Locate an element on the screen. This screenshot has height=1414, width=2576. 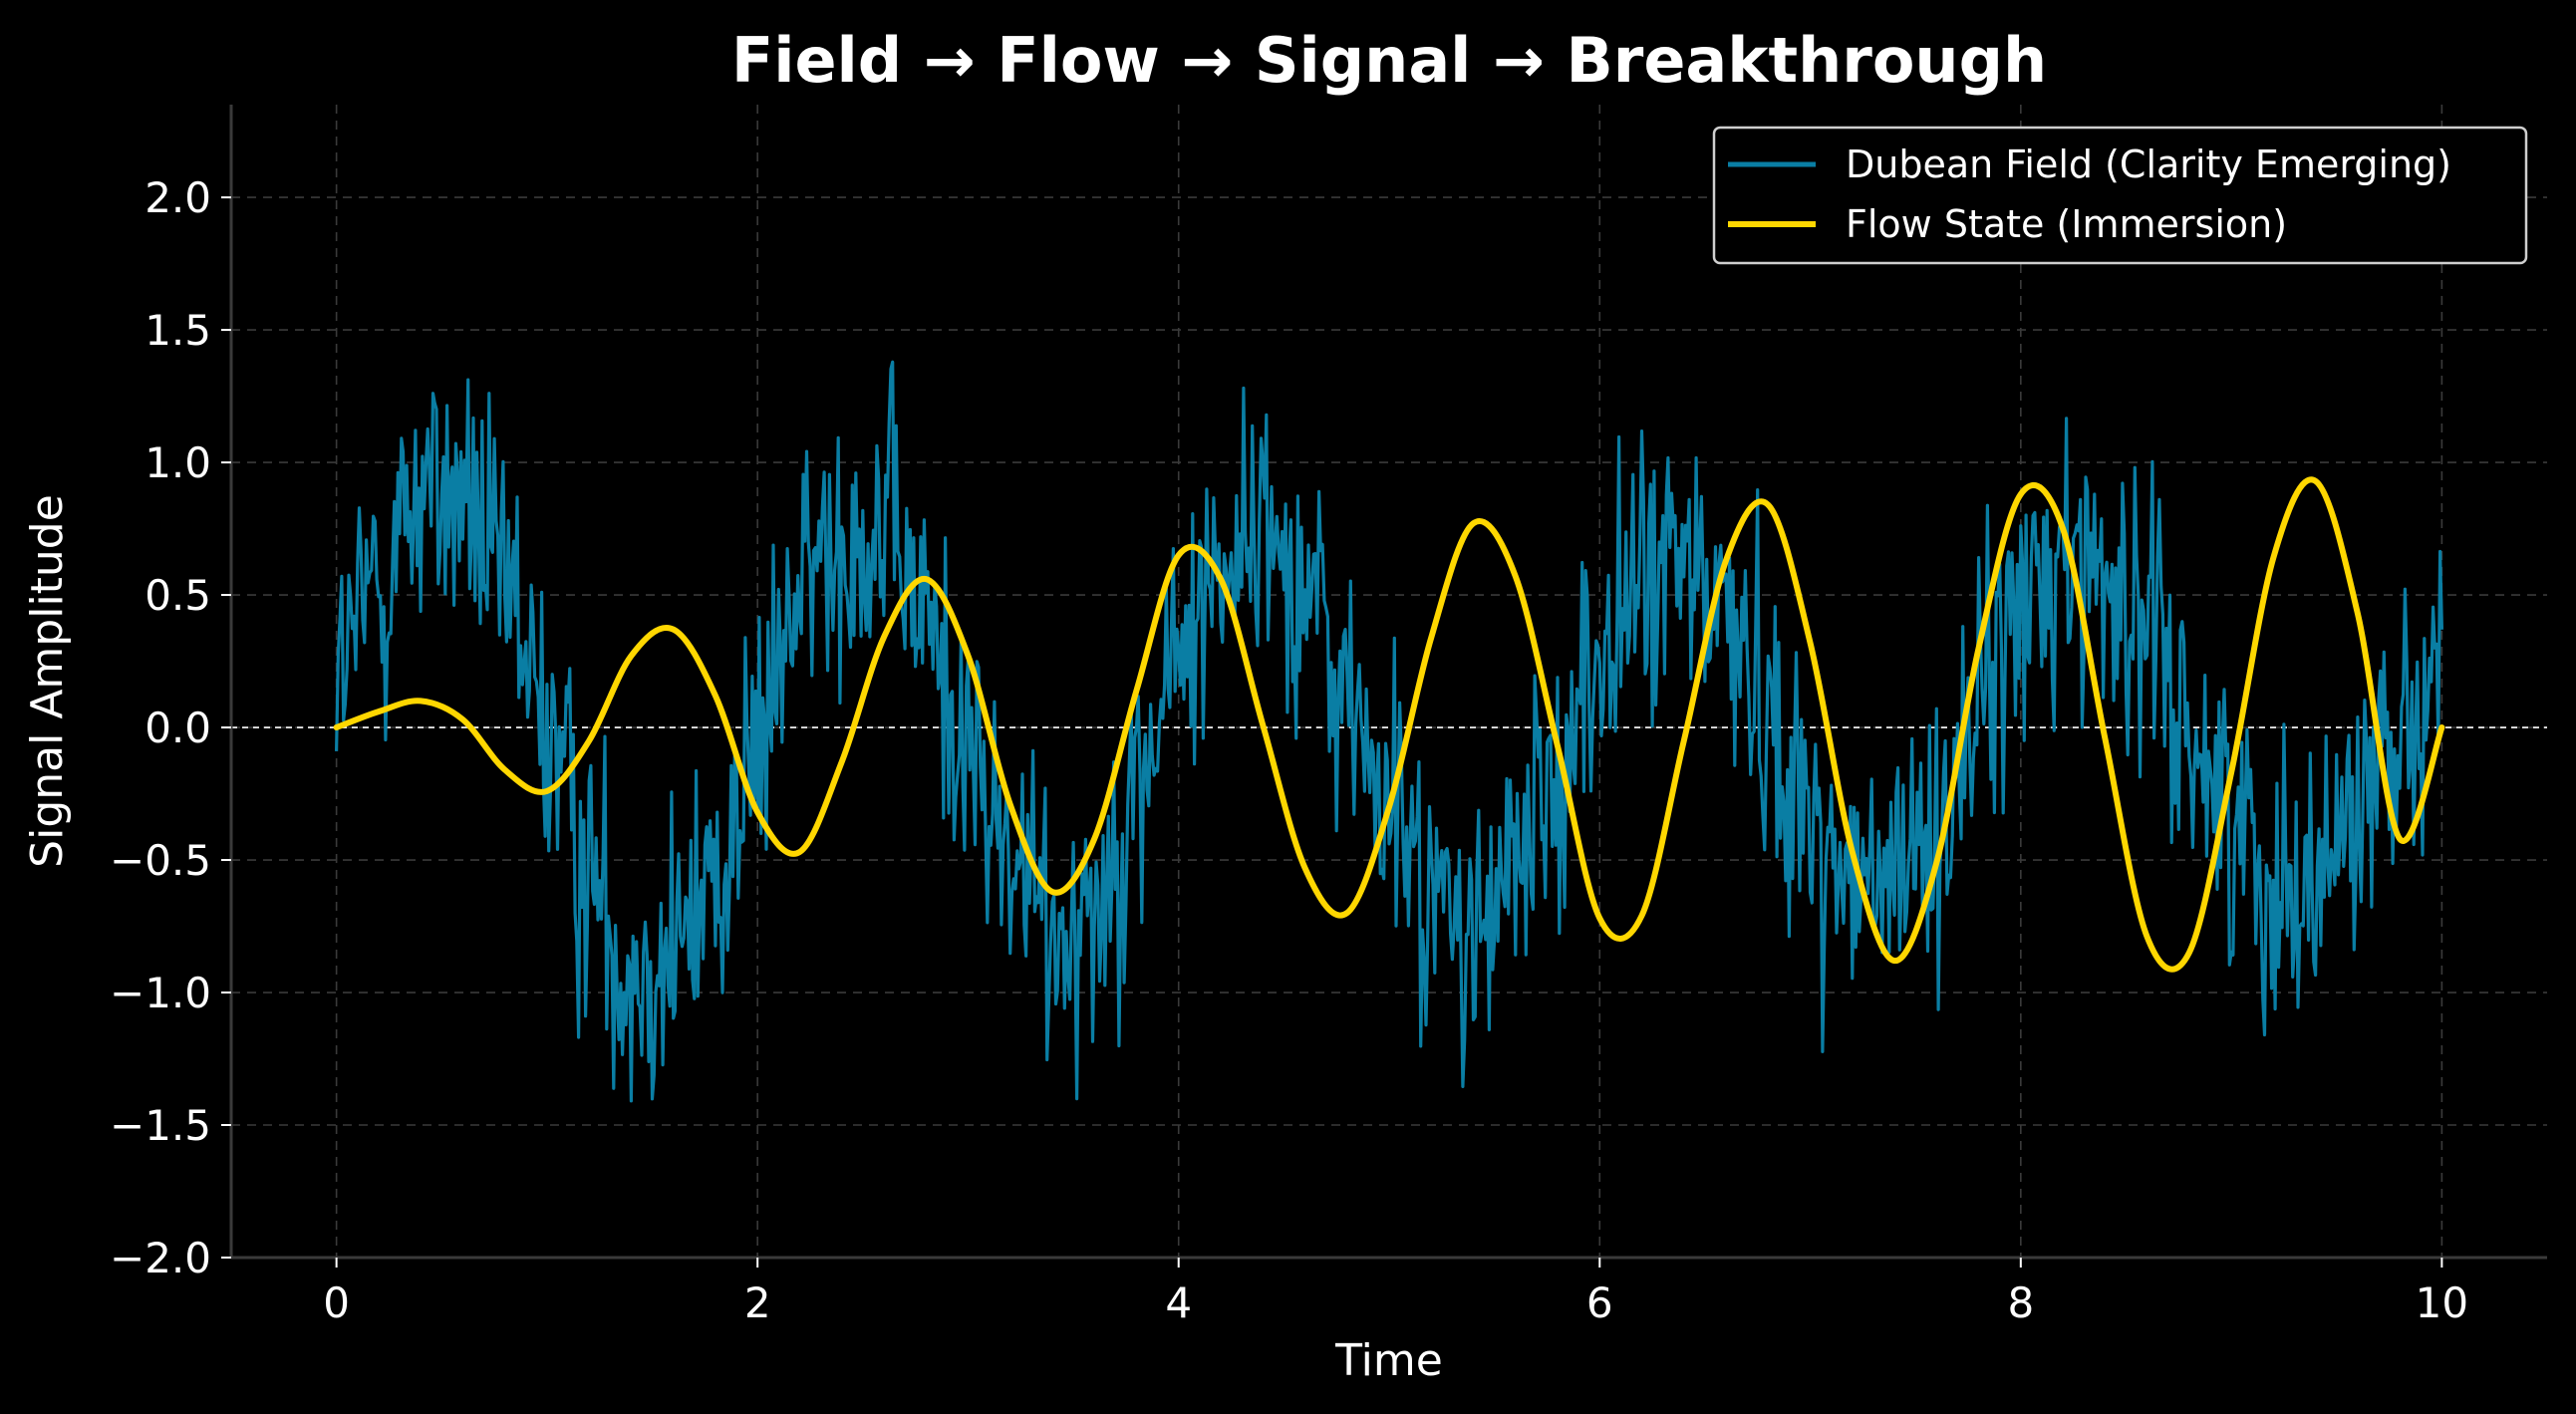
x-tick-label-2: 4 is located at coordinates (1178, 1302).